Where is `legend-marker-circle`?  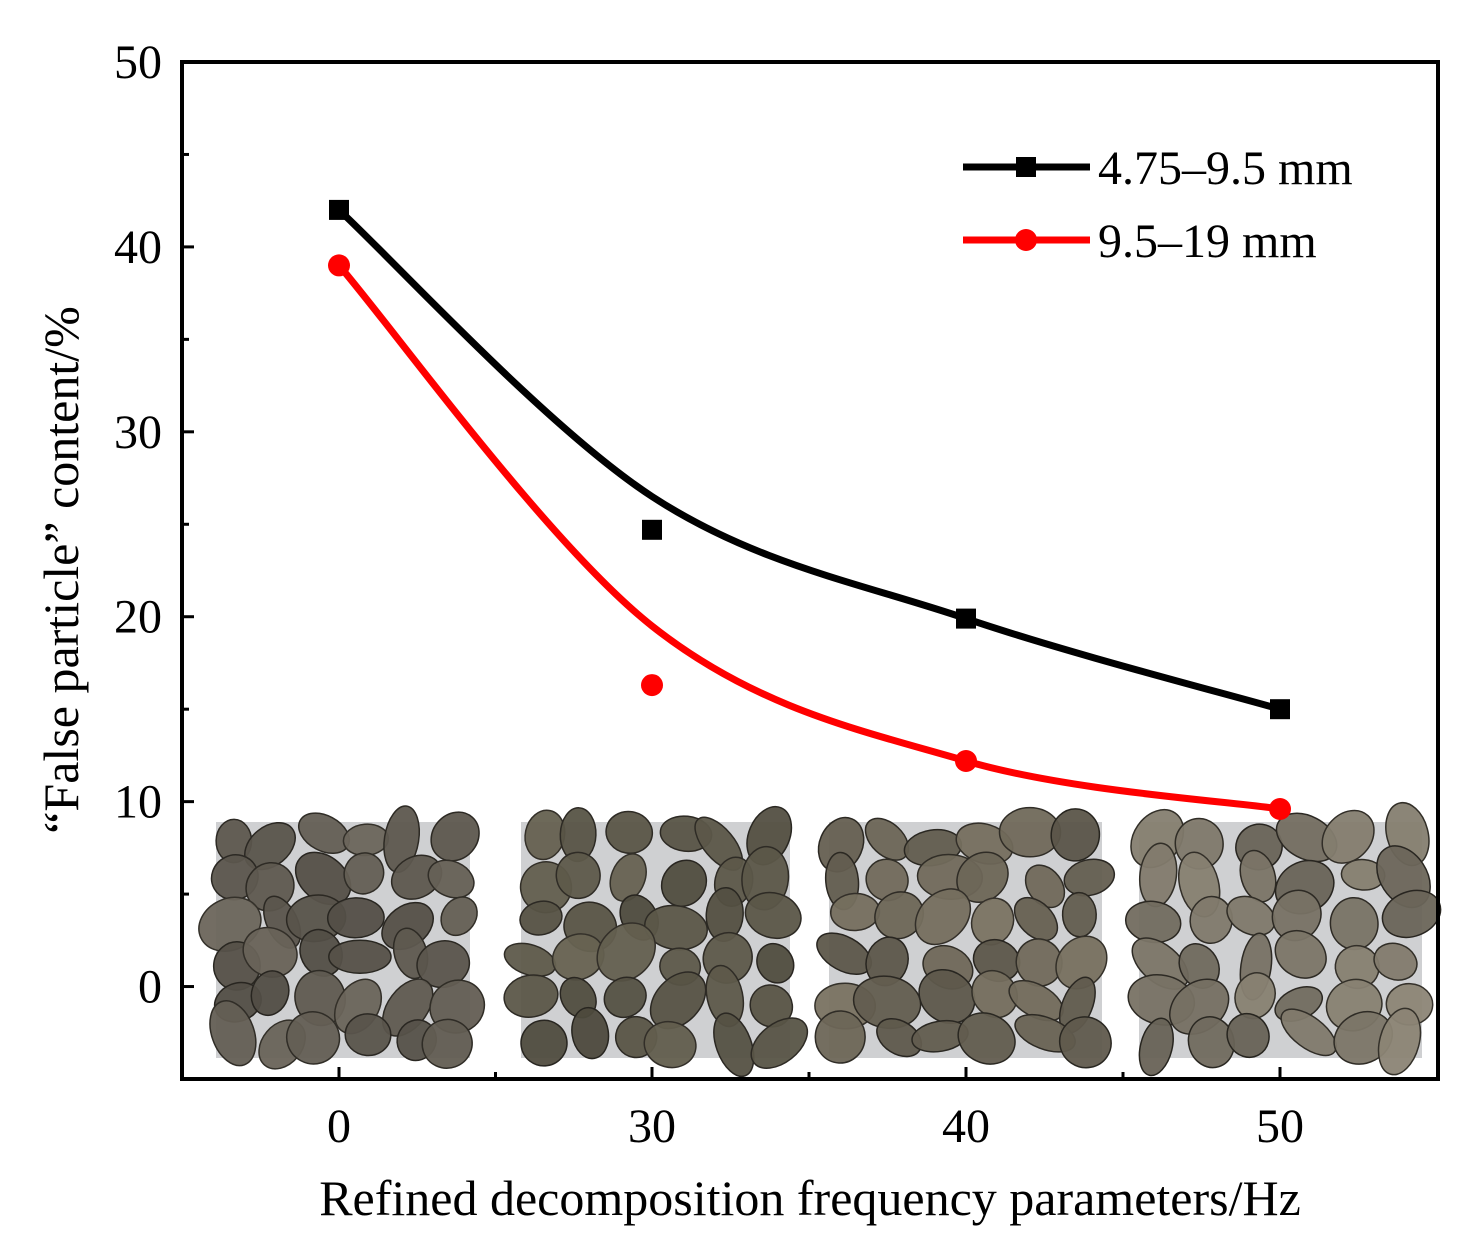 legend-marker-circle is located at coordinates (1026, 240).